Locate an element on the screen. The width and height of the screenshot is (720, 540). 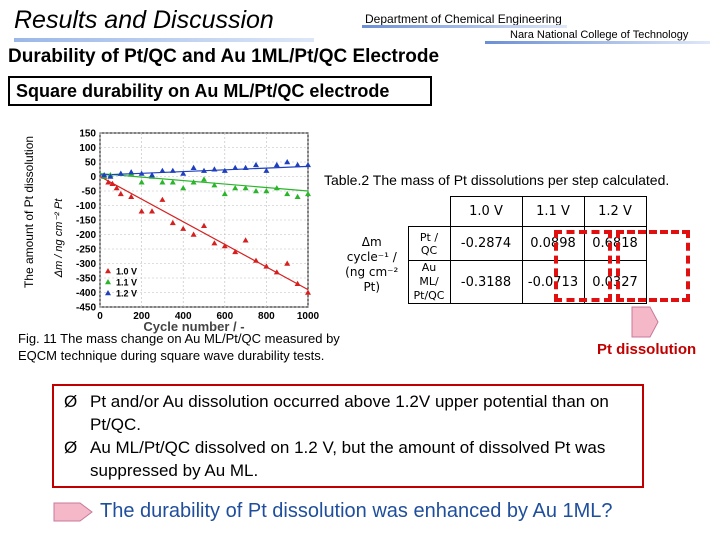
data-points is located at coordinates (206, 227).